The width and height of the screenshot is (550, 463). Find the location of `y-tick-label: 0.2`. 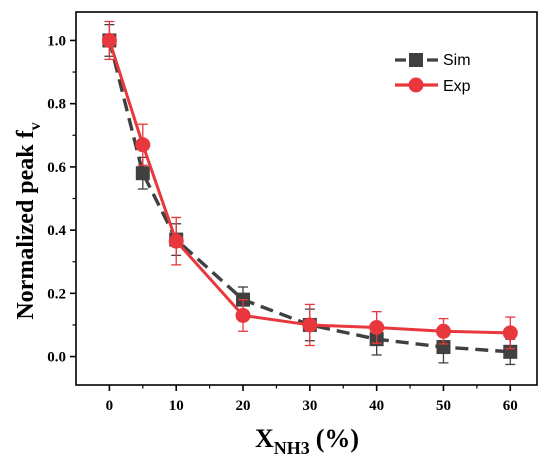

y-tick-label: 0.2 is located at coordinates (56, 294).